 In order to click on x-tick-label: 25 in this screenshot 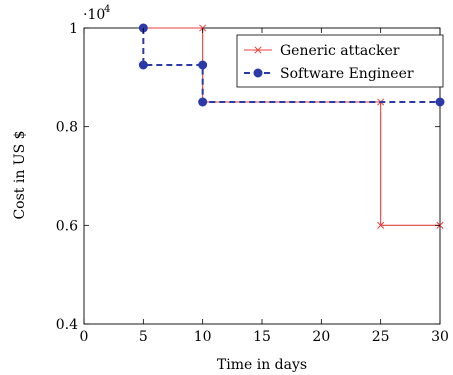, I will do `click(381, 337)`.